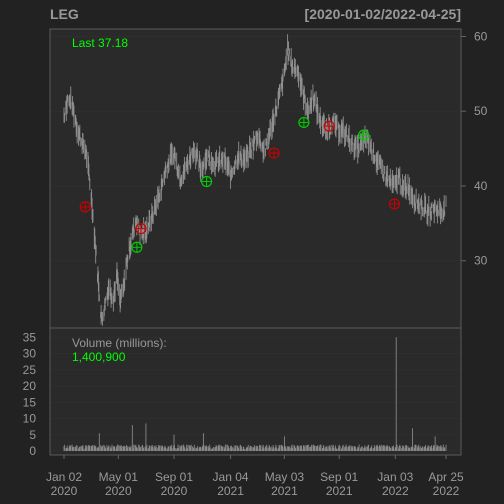  What do you see at coordinates (395, 477) in the screenshot?
I see `date-tick-label: Jan 03` at bounding box center [395, 477].